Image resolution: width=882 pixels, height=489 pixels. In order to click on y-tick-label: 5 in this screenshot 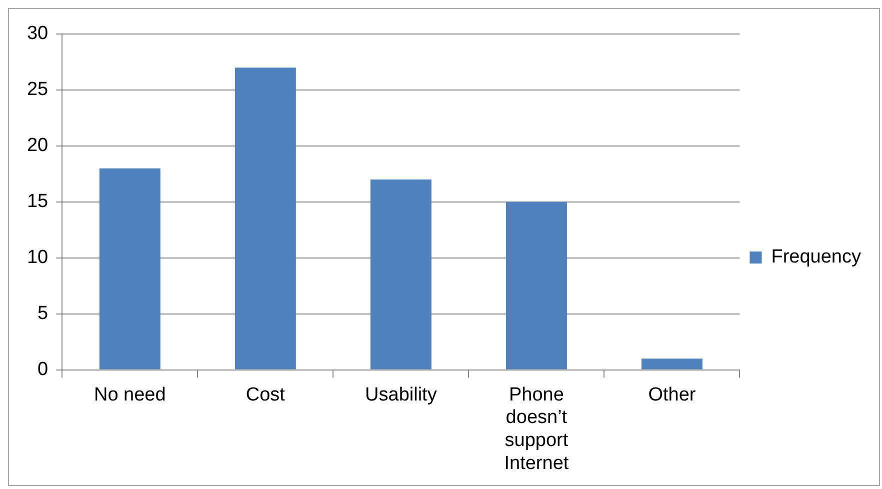, I will do `click(43, 313)`.